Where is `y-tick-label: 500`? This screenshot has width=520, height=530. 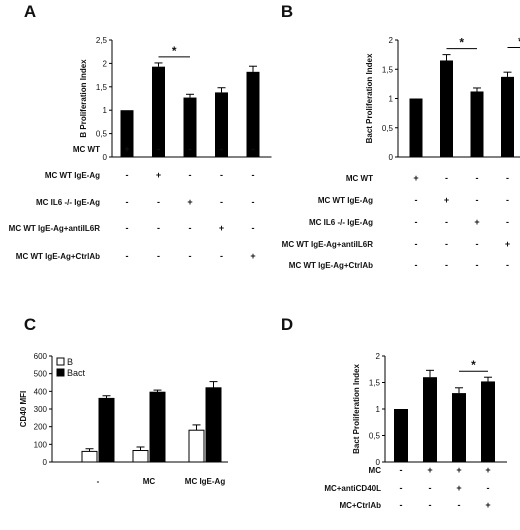 y-tick-label: 500 is located at coordinates (41, 374).